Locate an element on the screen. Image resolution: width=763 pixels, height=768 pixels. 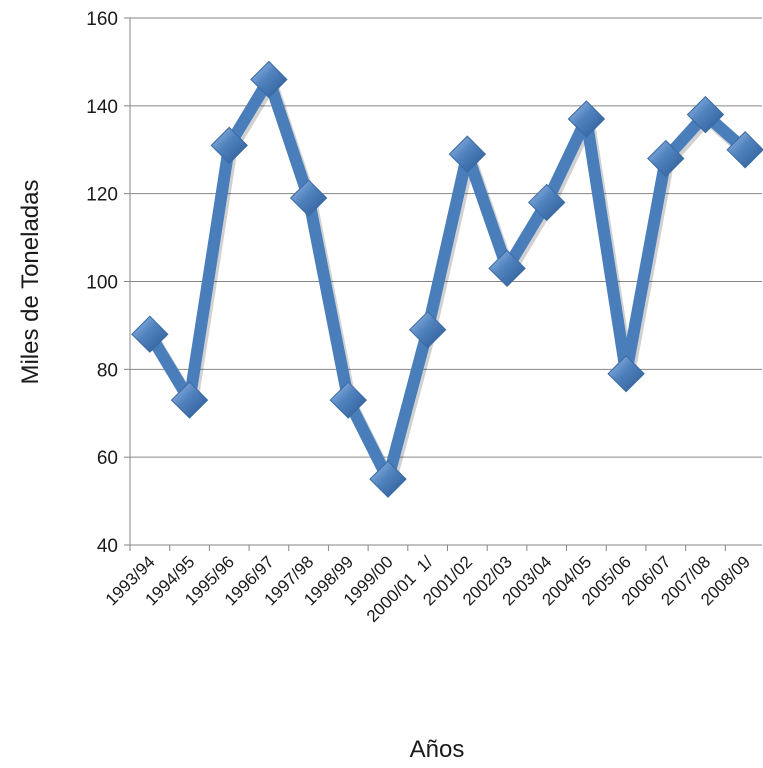
y-tick-label: 160 is located at coordinates (102, 19).